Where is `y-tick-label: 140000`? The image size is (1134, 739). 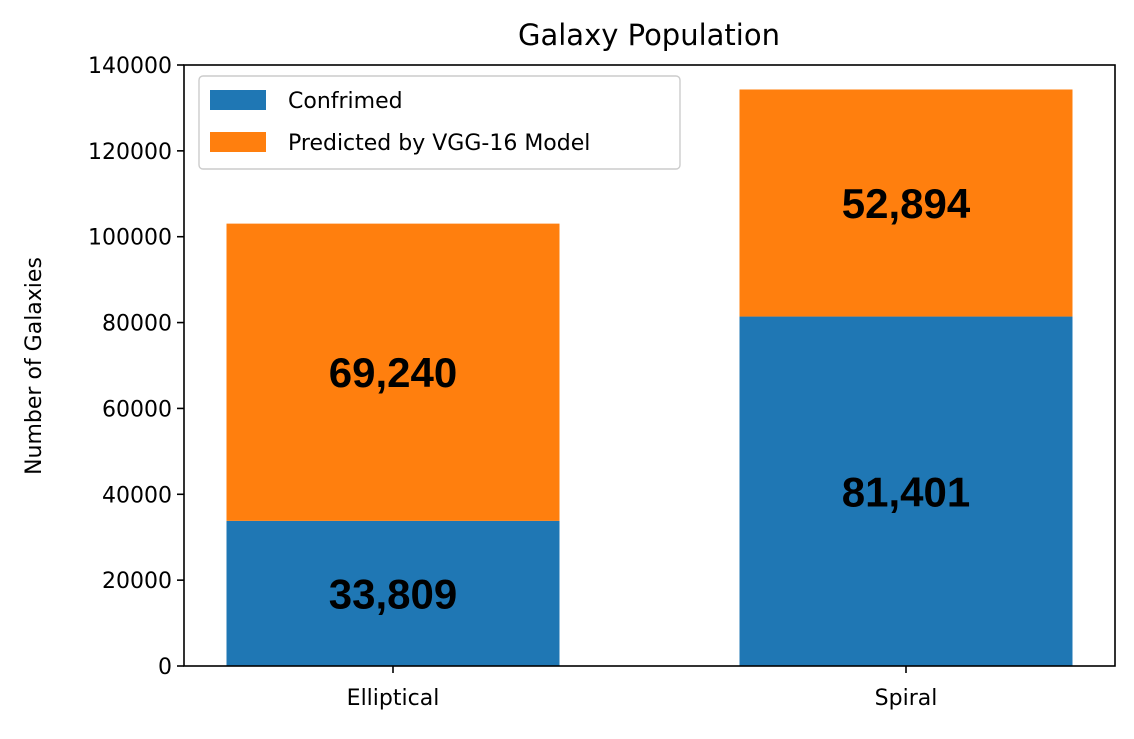
y-tick-label: 140000 is located at coordinates (130, 66).